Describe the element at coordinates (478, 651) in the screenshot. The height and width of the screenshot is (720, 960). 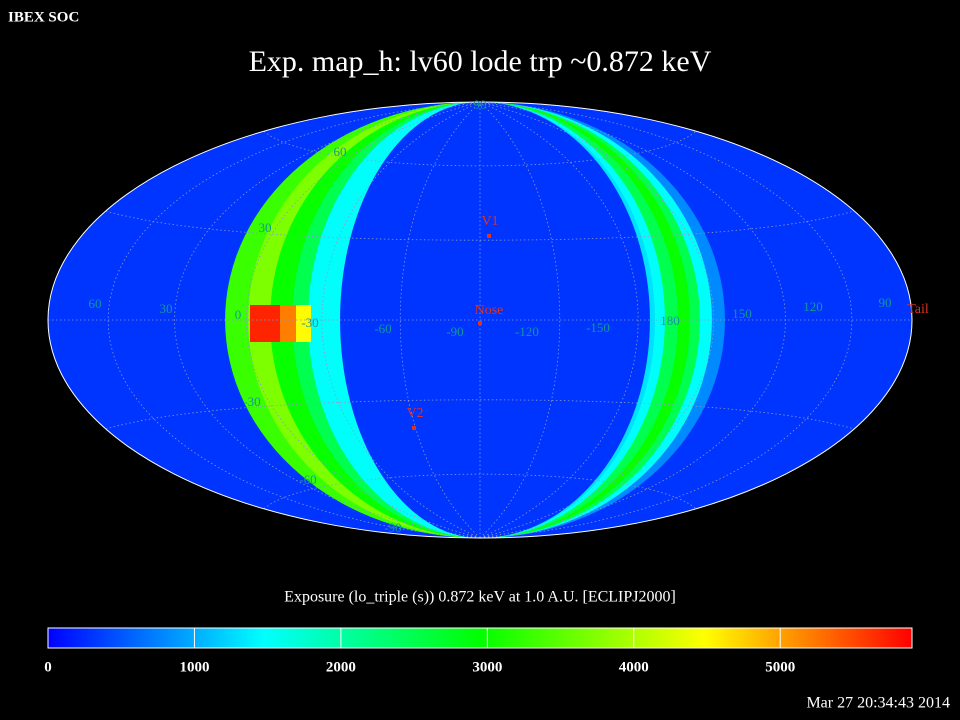
I see `colorbar: 0 1000 2000 3000 4000 5000` at that location.